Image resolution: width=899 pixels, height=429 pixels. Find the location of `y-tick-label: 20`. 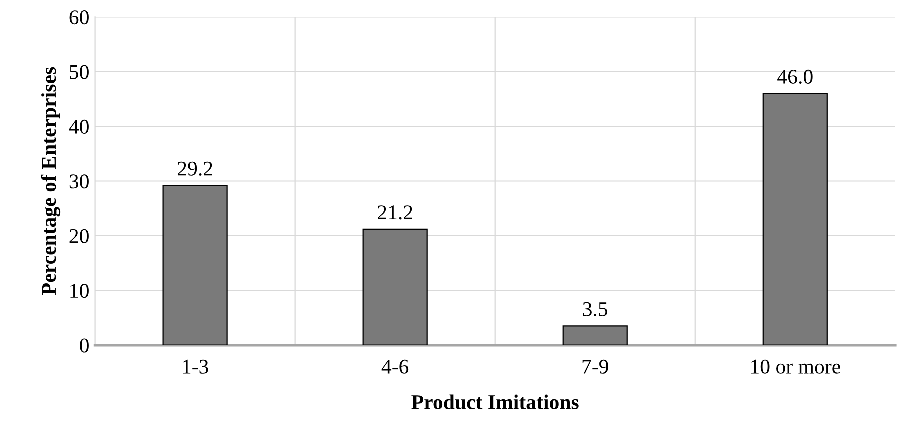

y-tick-label: 20 is located at coordinates (79, 236).